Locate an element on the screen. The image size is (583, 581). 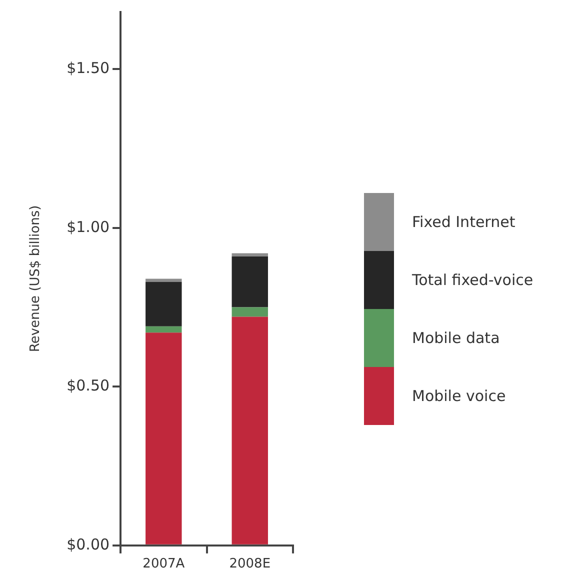
text: Mobile data is located at coordinates (456, 338).